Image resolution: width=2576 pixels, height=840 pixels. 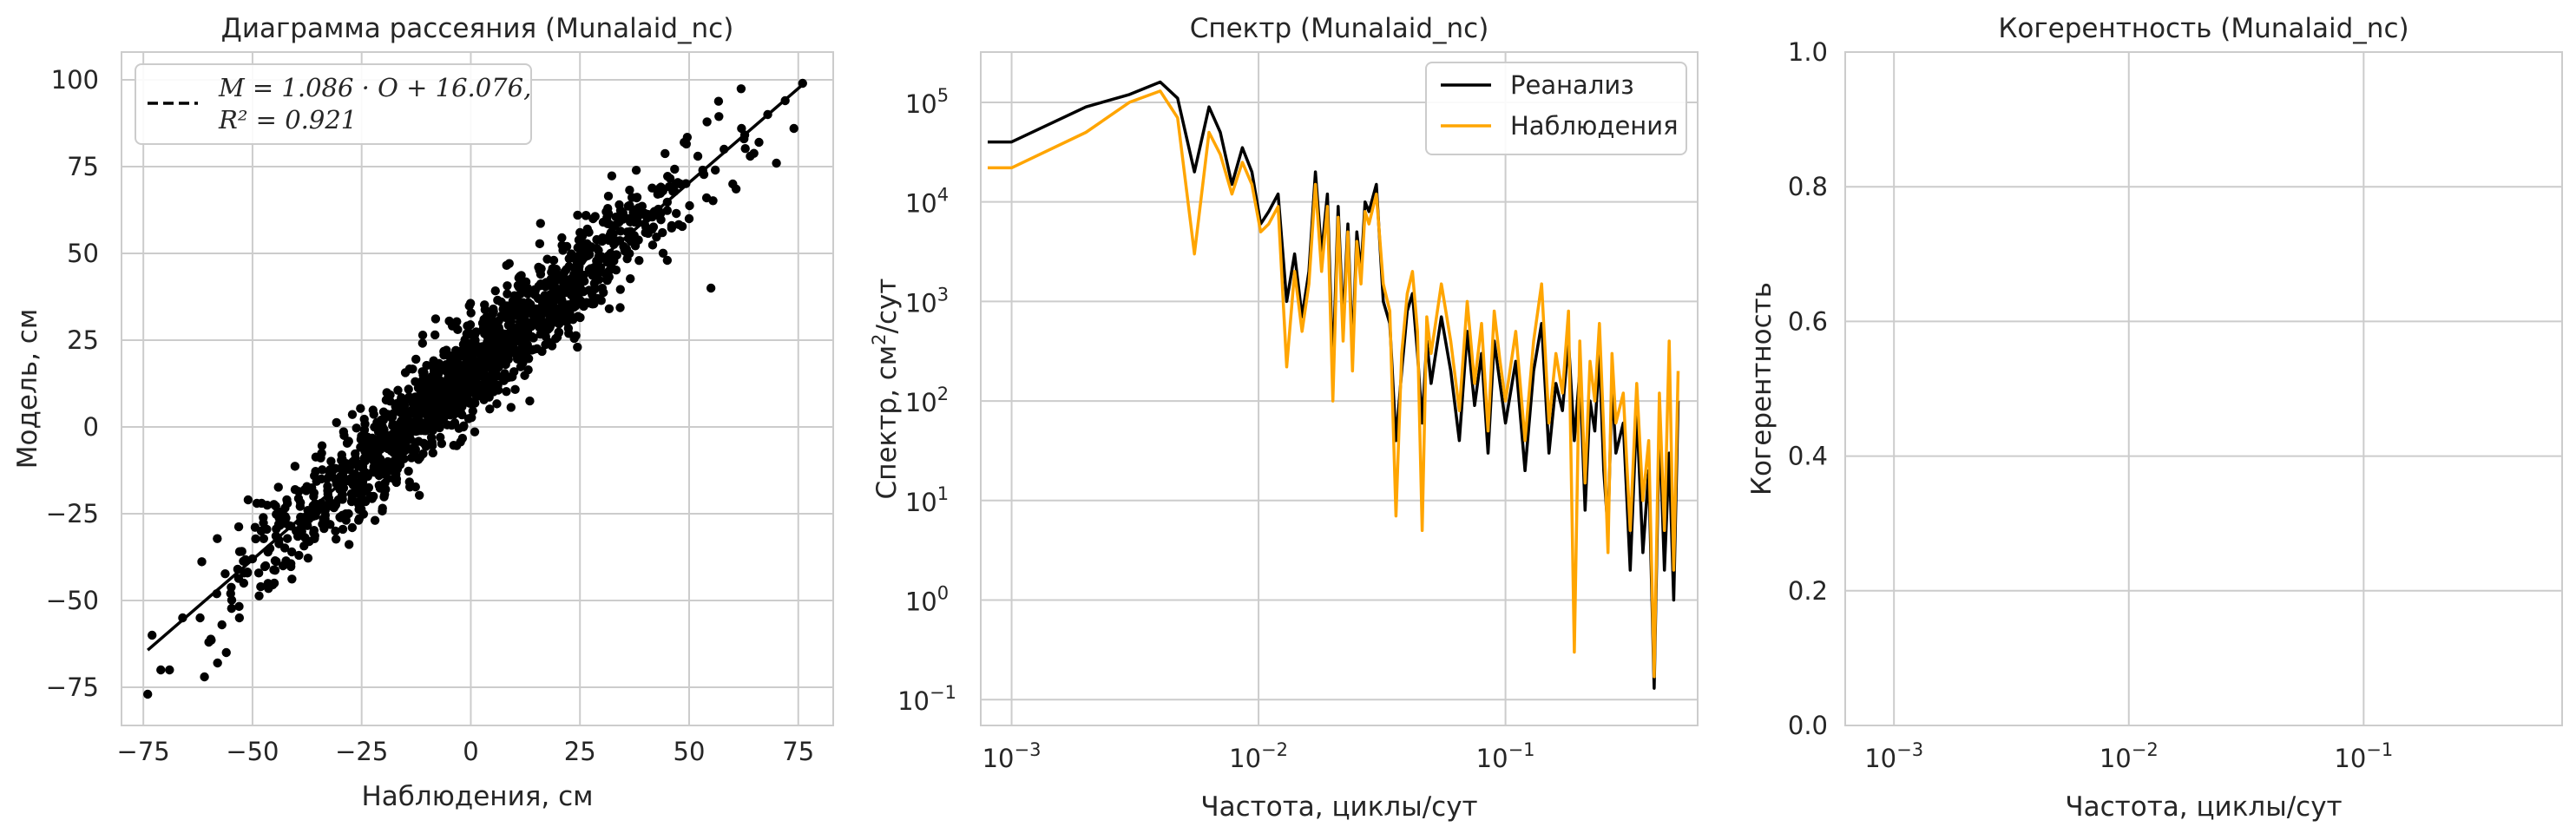 What do you see at coordinates (333, 104) in the screenshot?
I see `scatter-legend: M = 1.086 · O + 16.076, R² = 0.921` at bounding box center [333, 104].